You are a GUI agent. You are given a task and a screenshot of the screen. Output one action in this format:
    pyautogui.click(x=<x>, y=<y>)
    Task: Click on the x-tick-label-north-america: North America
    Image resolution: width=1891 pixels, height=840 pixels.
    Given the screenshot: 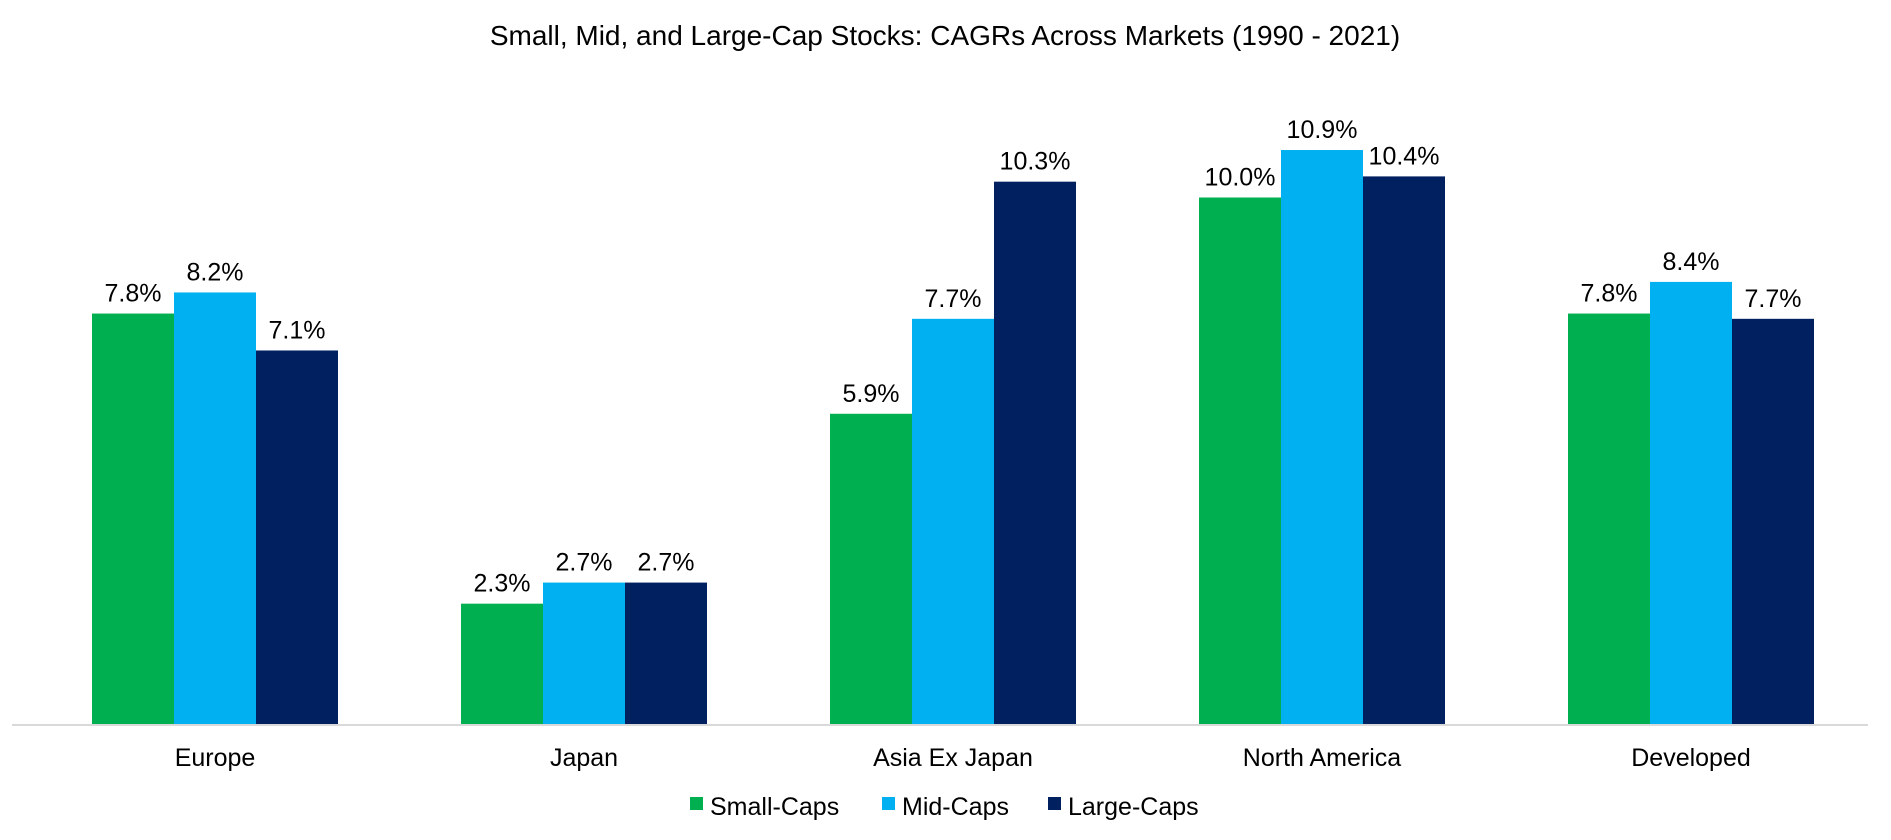 What is the action you would take?
    pyautogui.click(x=1322, y=758)
    